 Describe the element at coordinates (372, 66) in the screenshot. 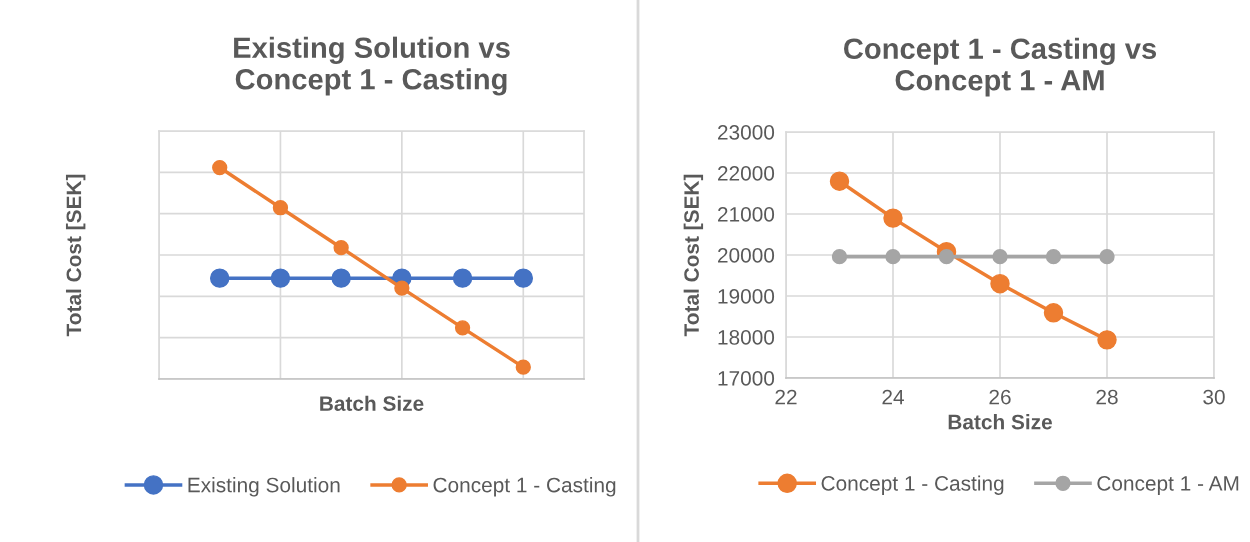

I see `chart-title: Existing Solution vs Concept 1 - Casting` at that location.